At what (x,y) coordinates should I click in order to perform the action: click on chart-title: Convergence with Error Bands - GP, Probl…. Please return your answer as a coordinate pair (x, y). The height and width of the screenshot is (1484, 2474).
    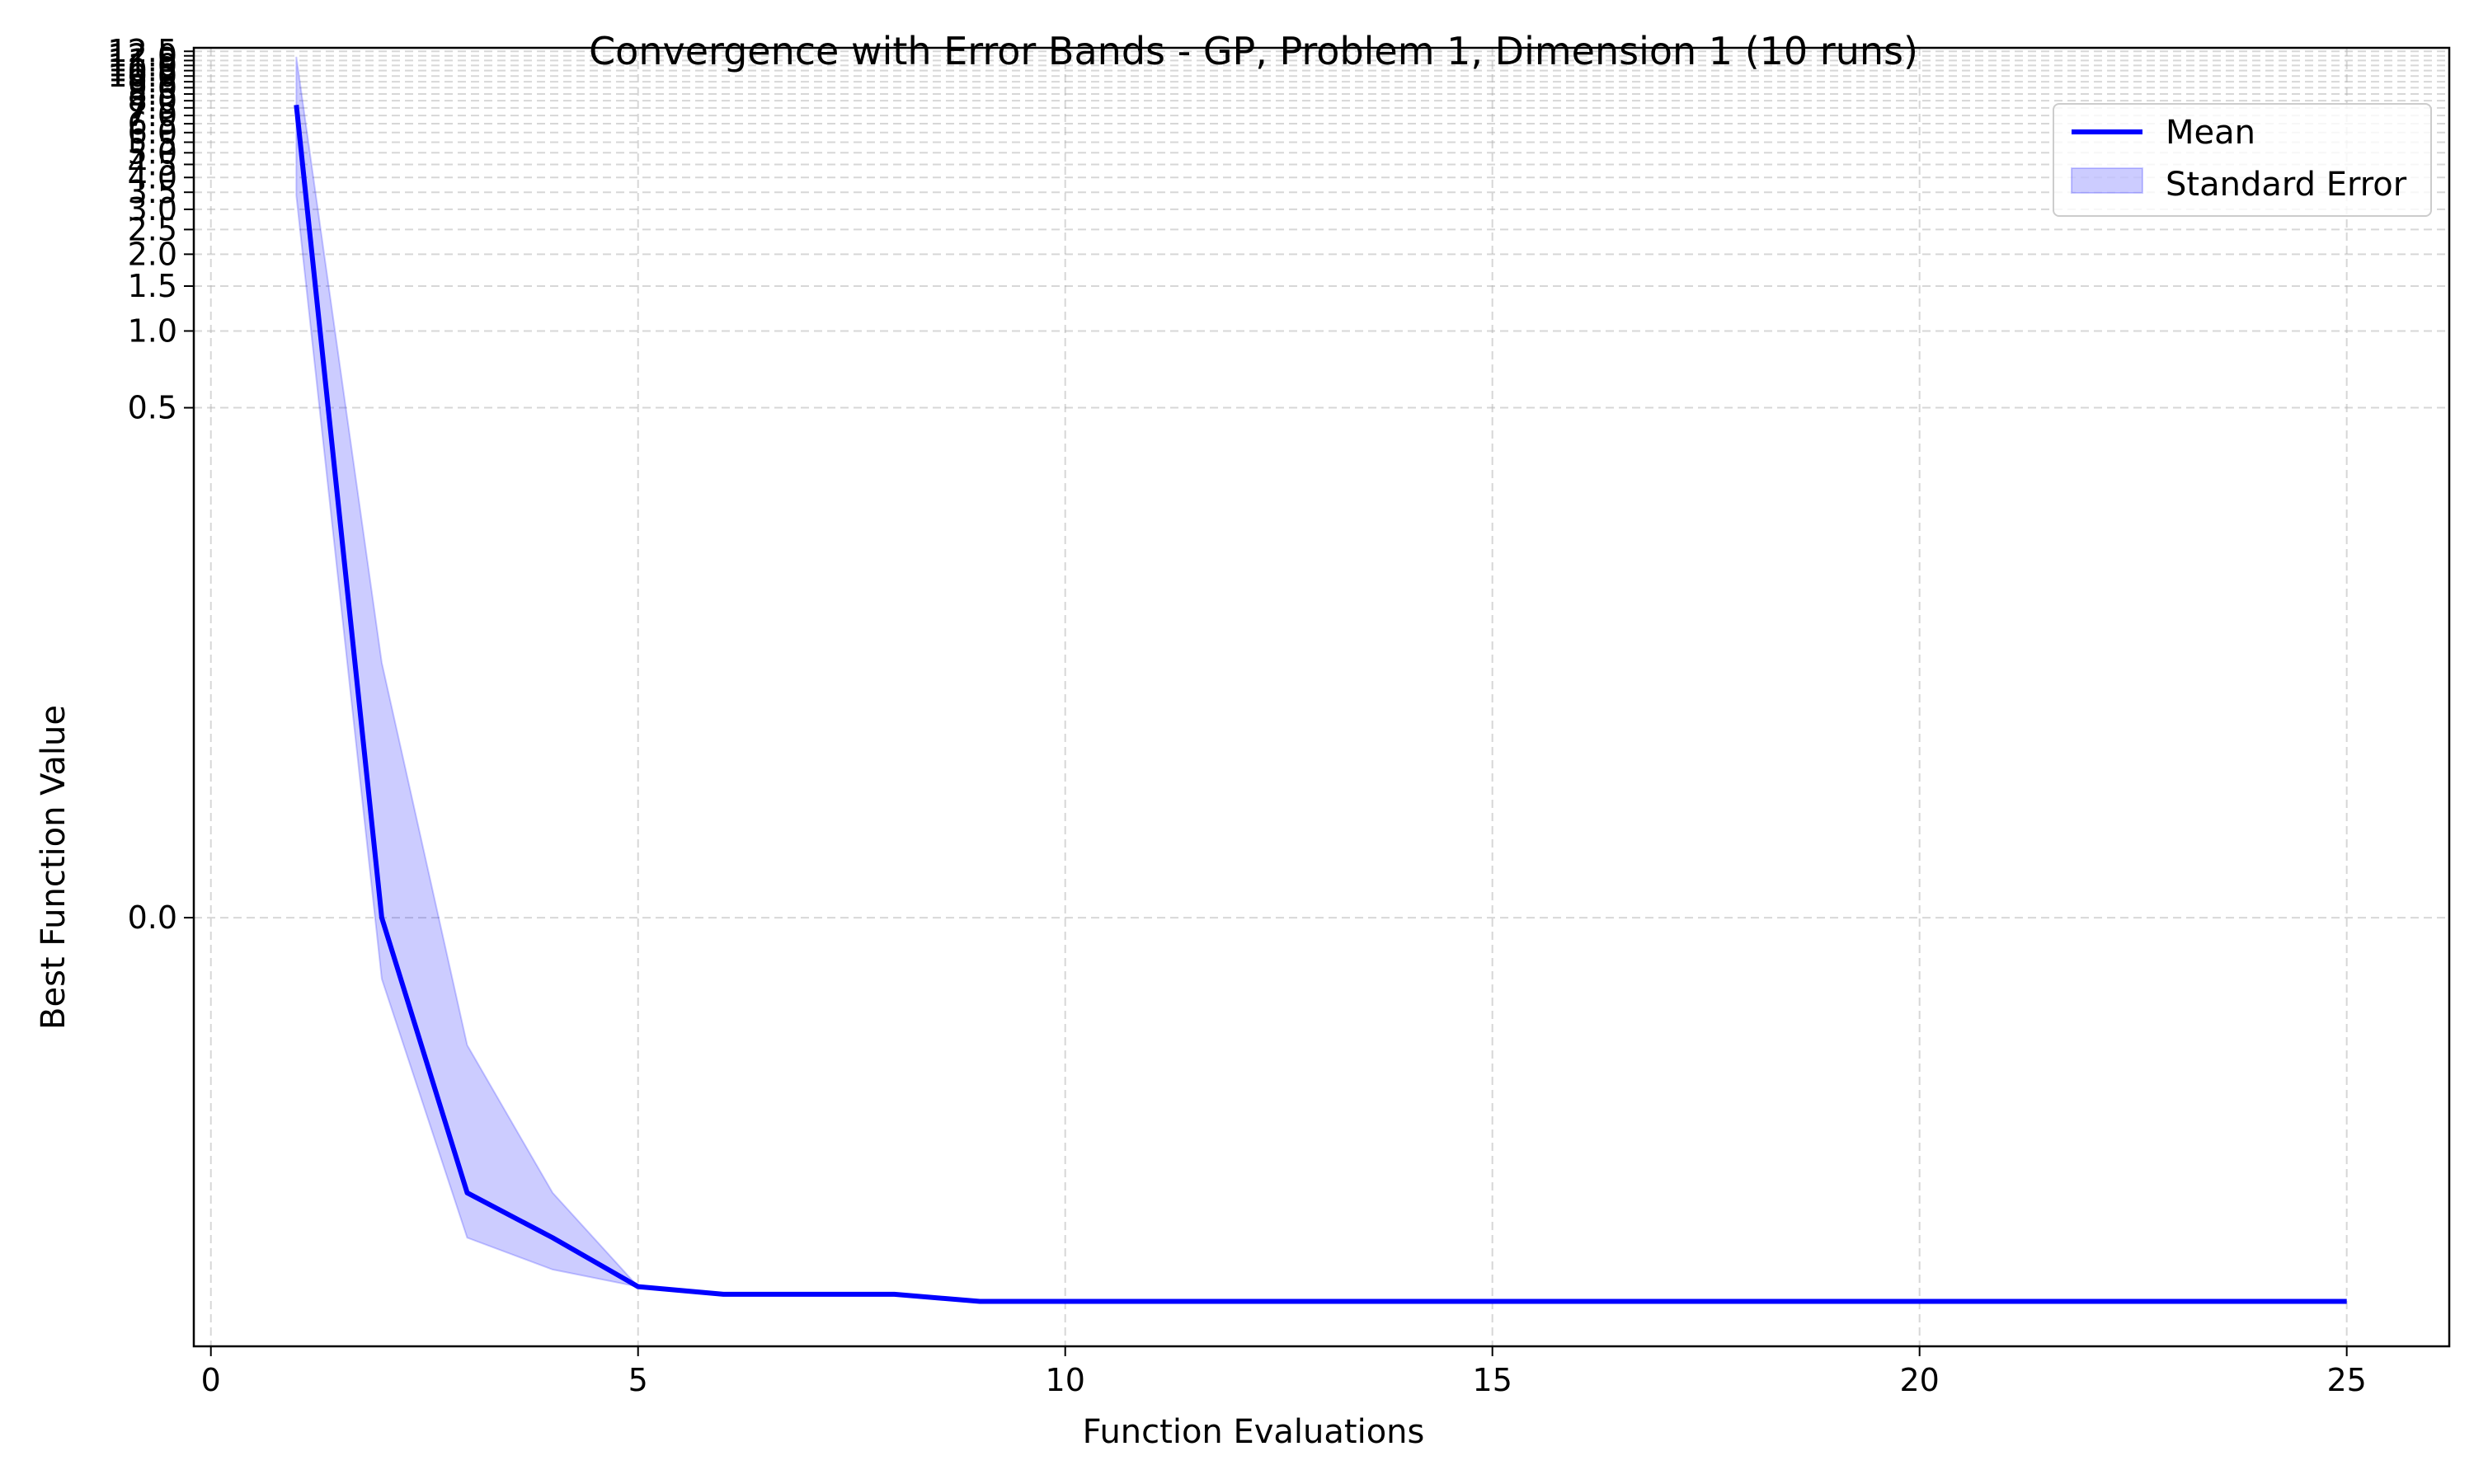
    Looking at the image, I should click on (1253, 51).